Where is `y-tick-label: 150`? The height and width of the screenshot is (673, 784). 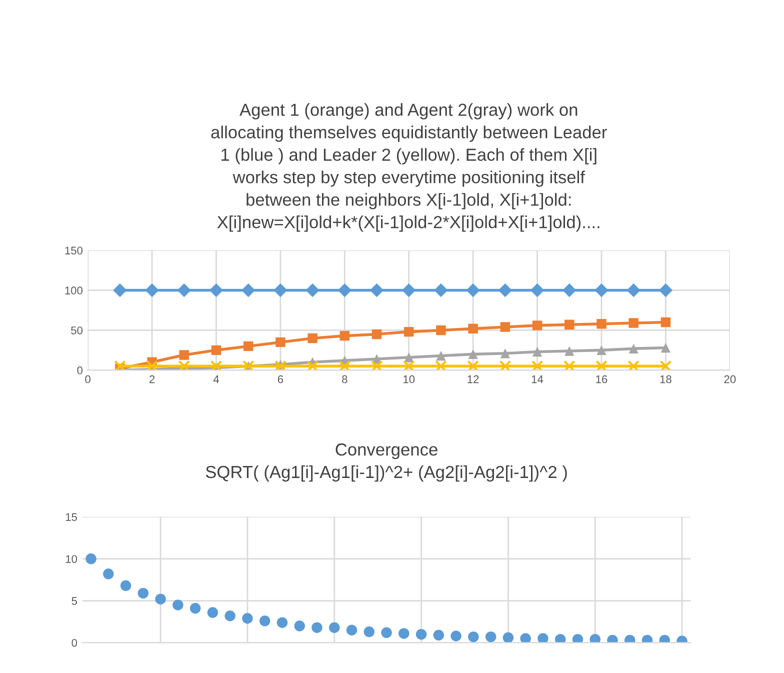 y-tick-label: 150 is located at coordinates (74, 250).